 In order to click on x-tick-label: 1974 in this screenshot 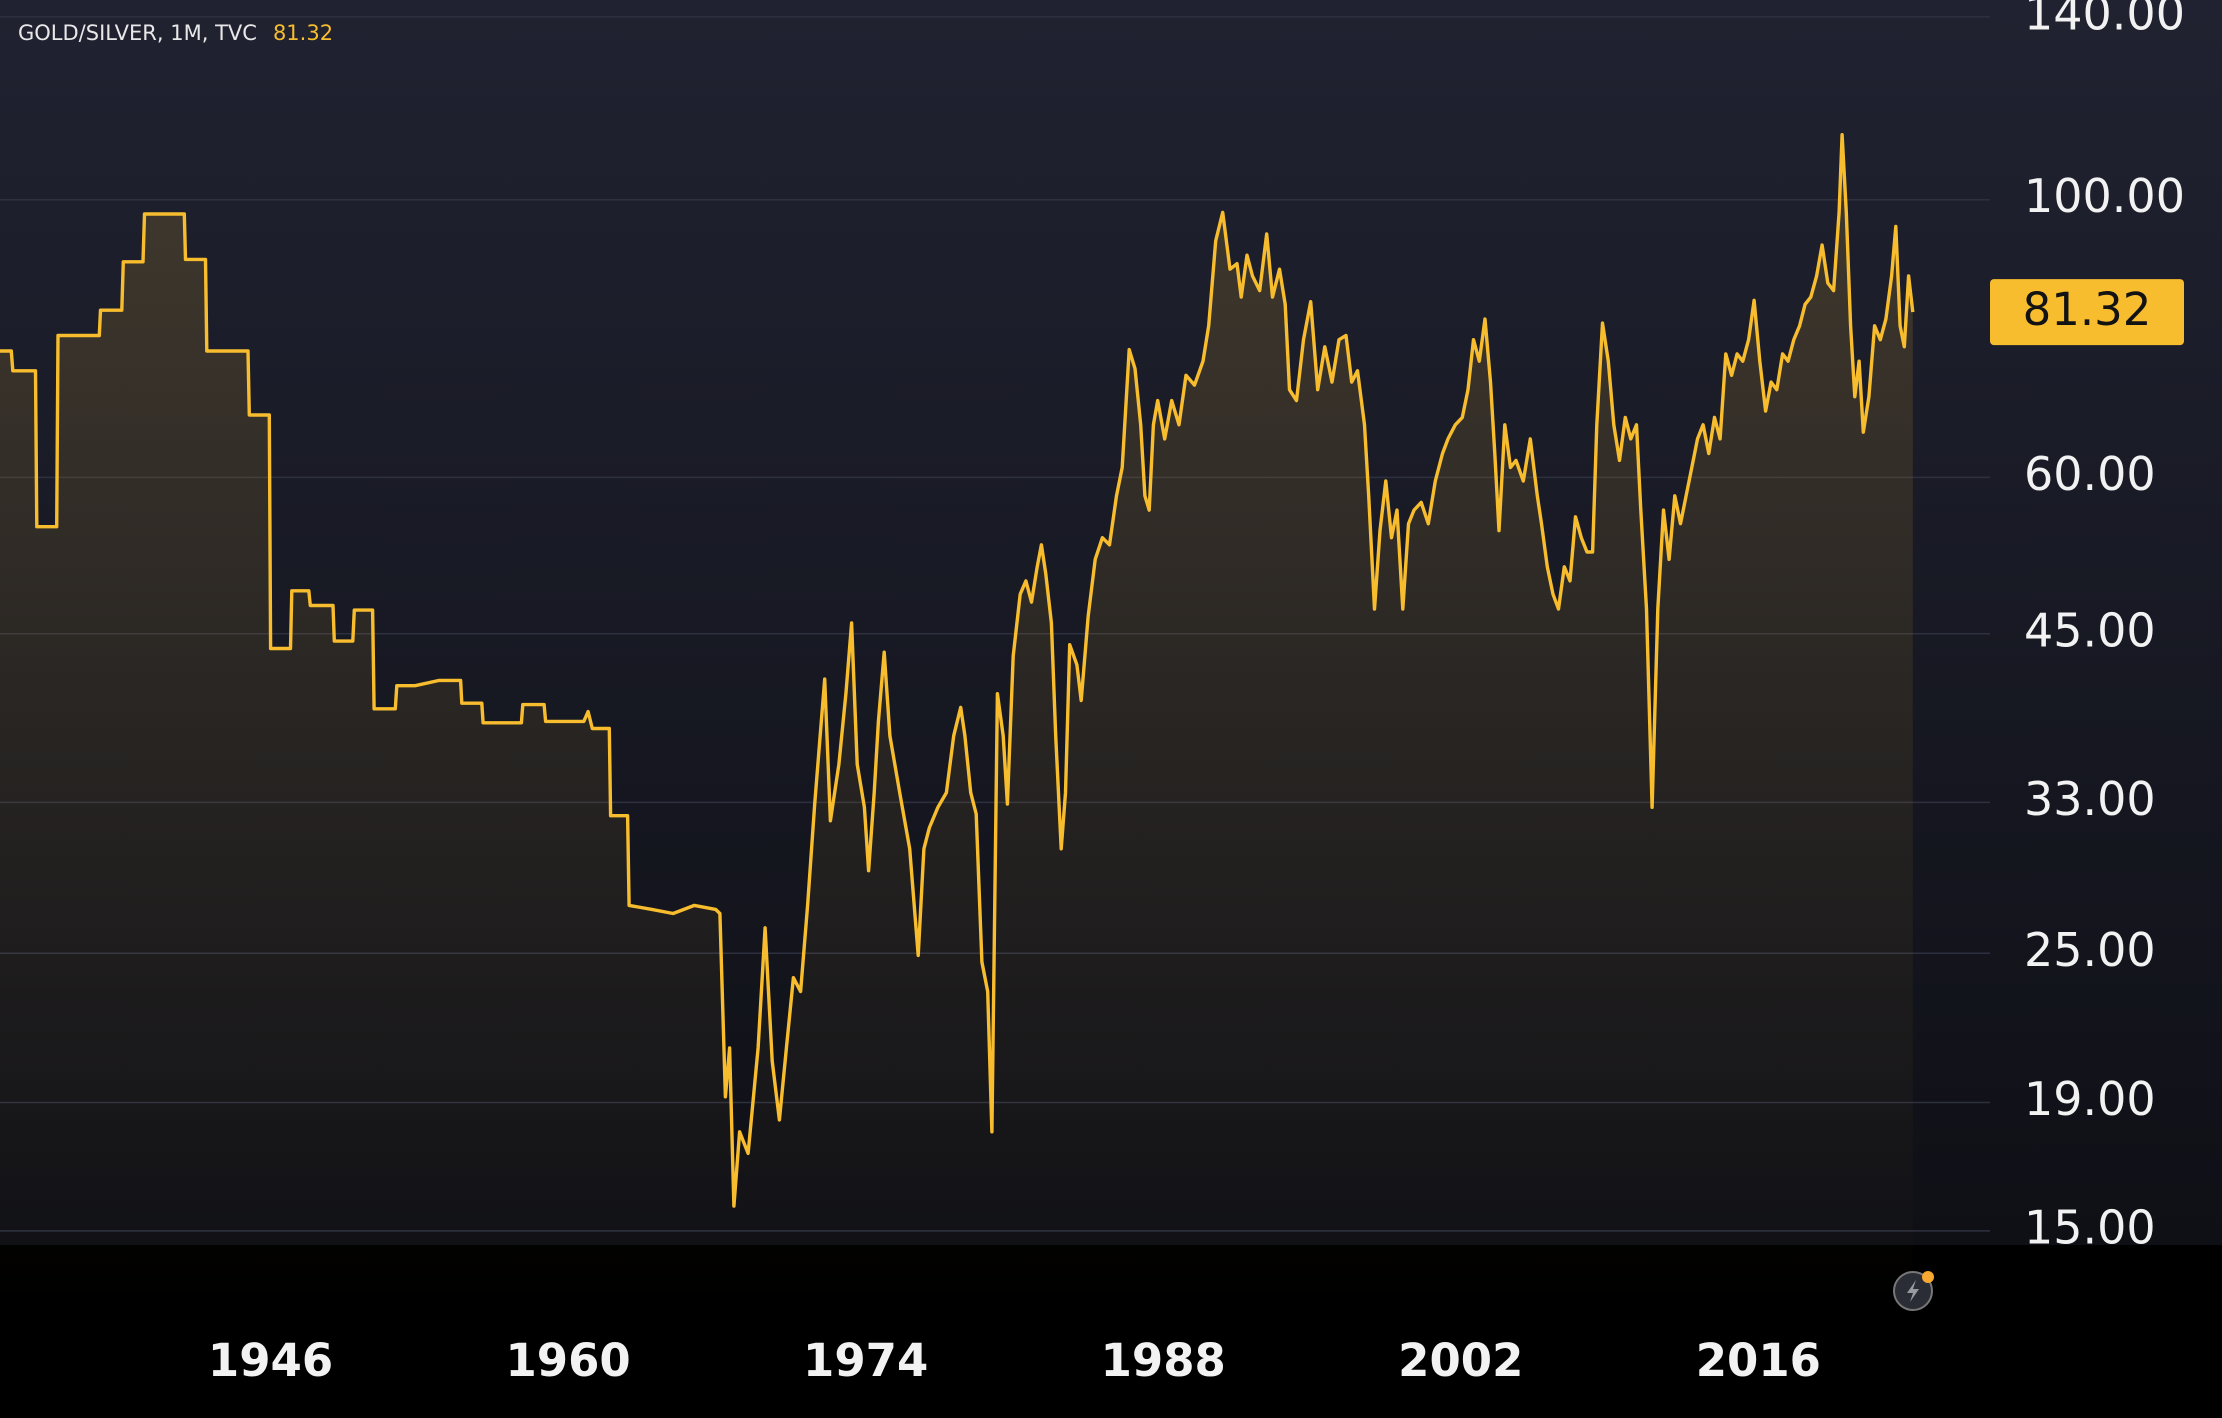, I will do `click(865, 1360)`.